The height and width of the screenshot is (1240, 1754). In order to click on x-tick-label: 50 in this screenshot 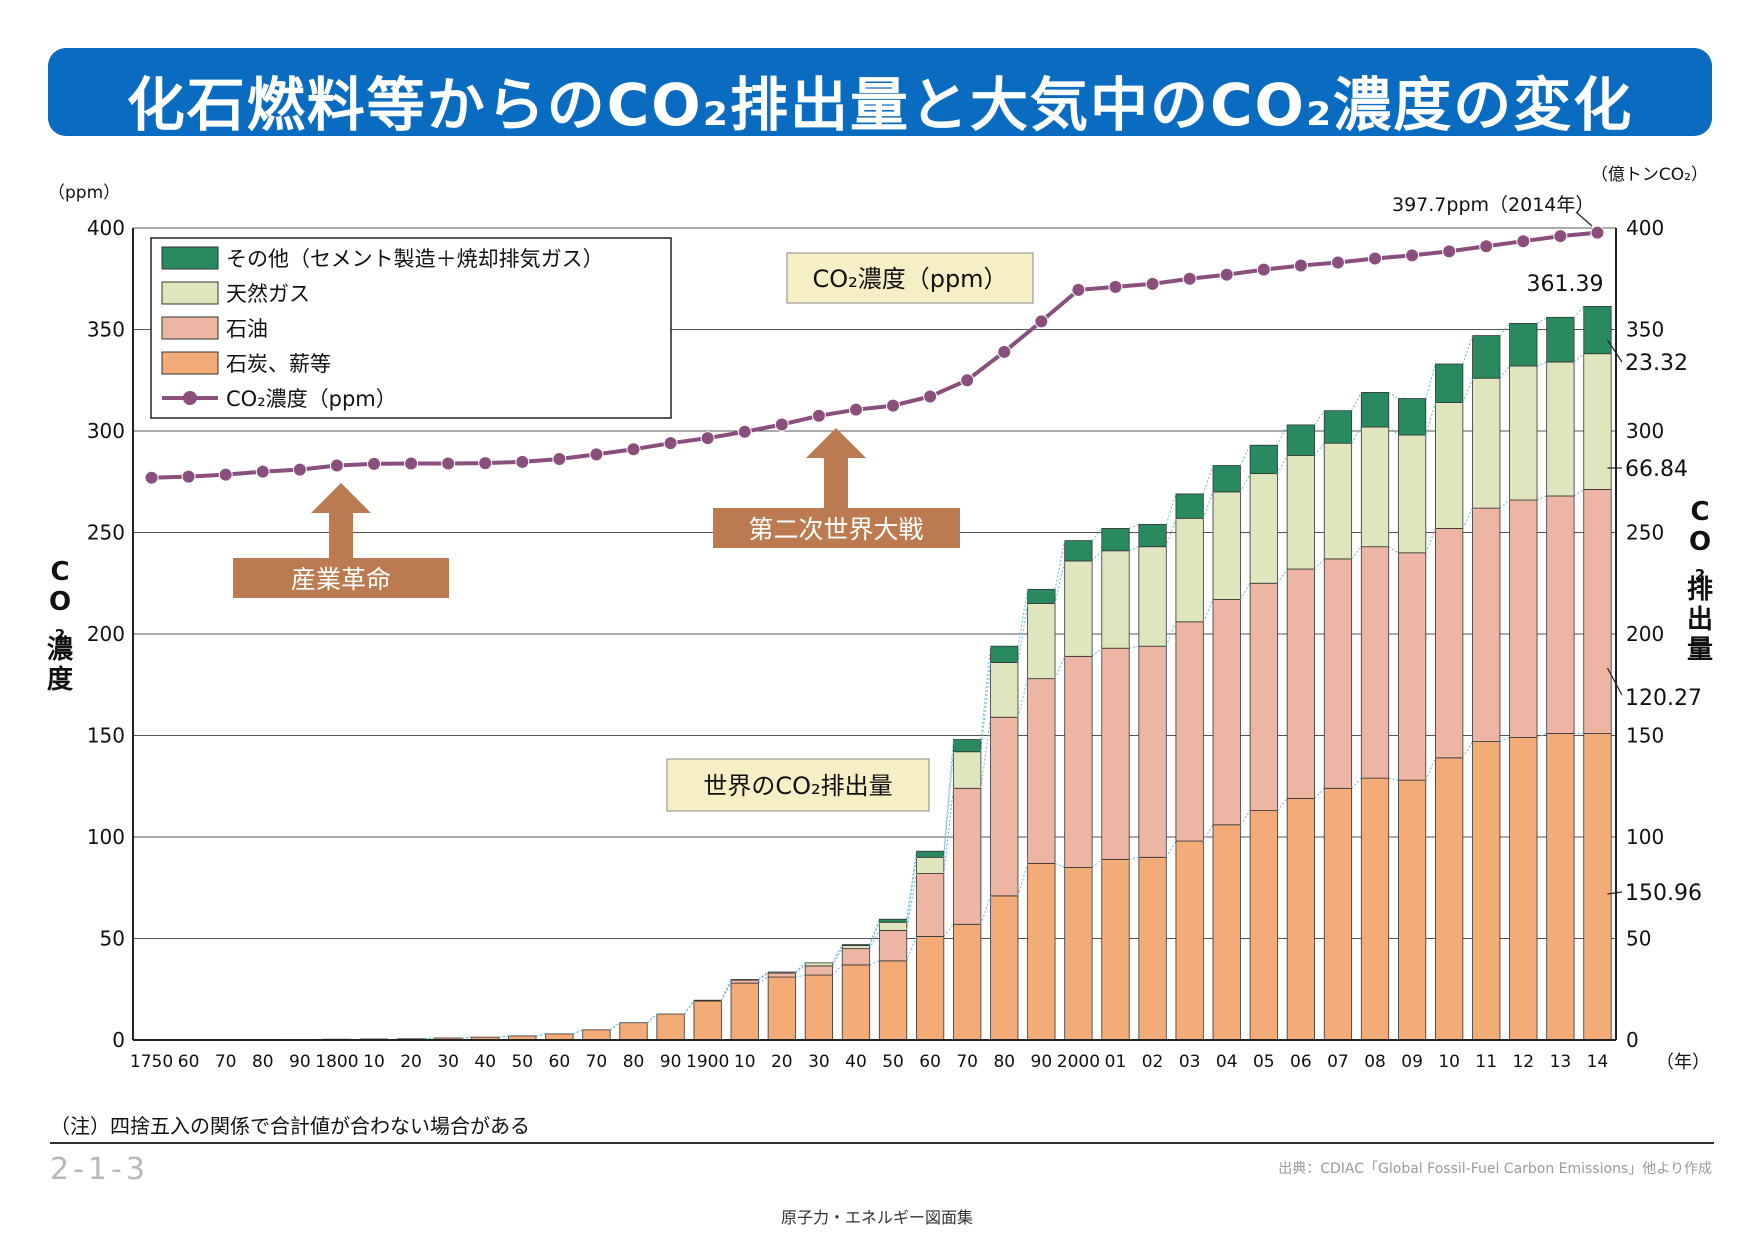, I will do `click(893, 1062)`.